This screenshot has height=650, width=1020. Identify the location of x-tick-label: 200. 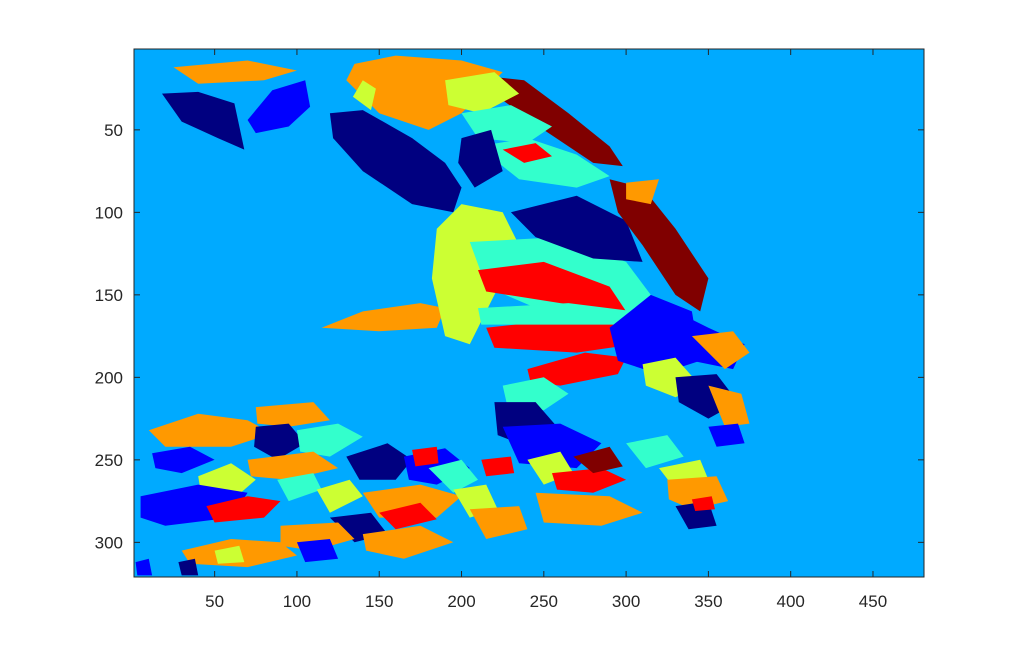
(461, 601).